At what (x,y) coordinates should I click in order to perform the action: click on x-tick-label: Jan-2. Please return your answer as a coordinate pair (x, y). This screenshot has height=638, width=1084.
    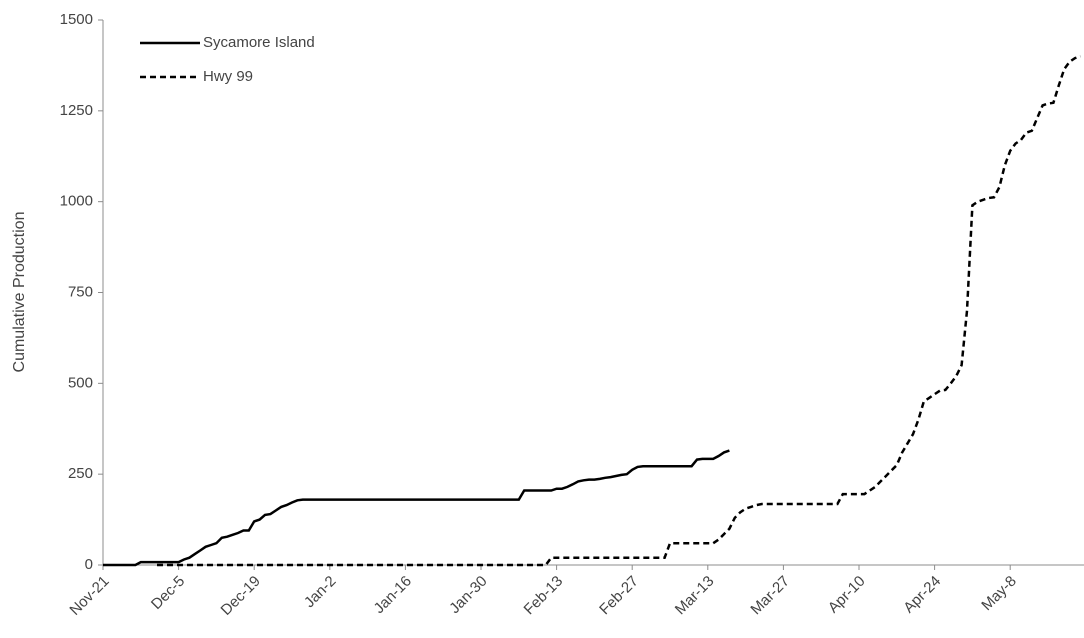
    Looking at the image, I should click on (320, 592).